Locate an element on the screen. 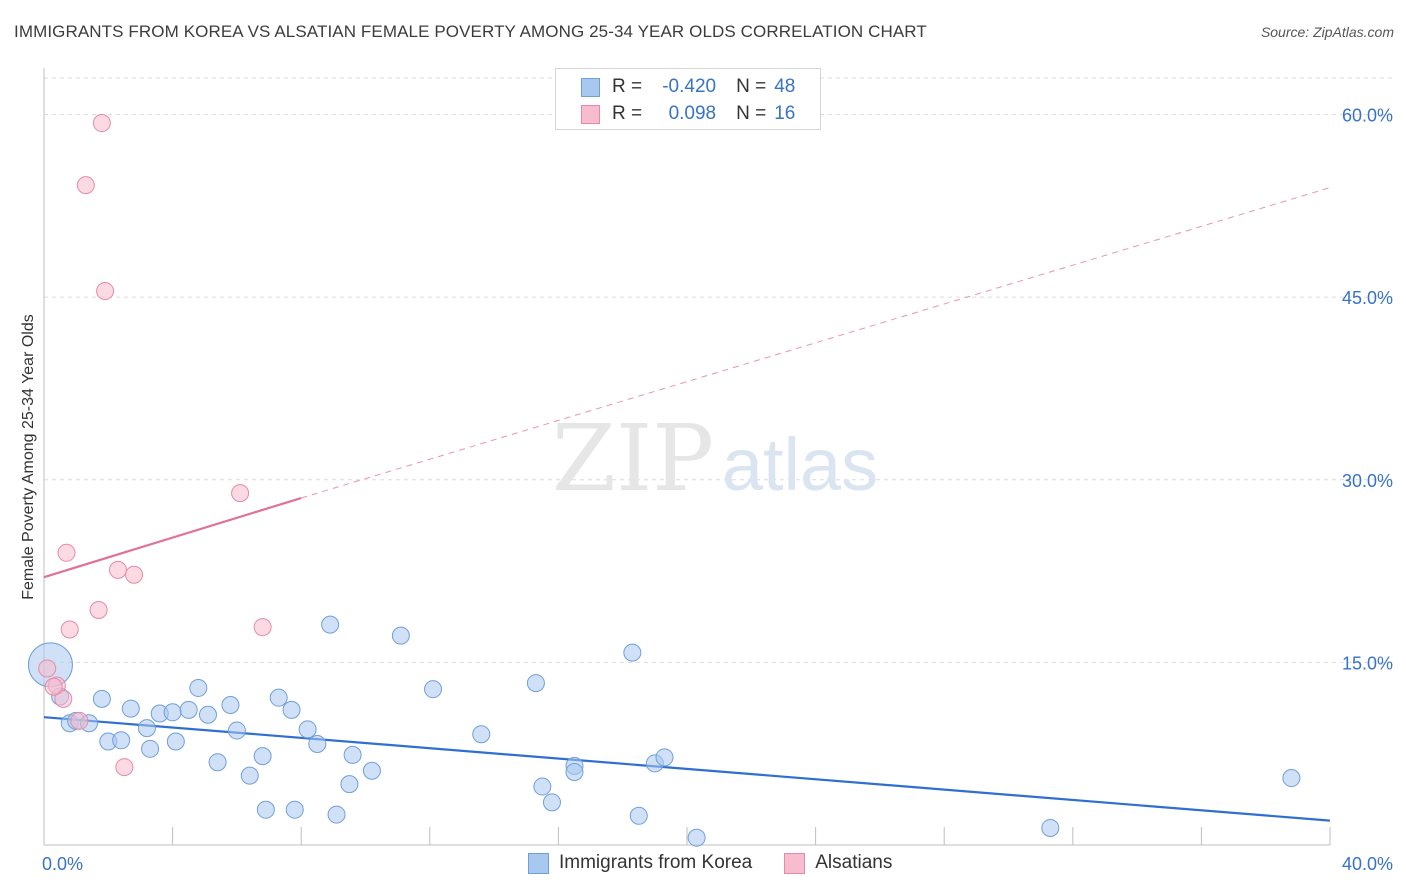  y-tick-label: 45.0% is located at coordinates (1367, 298).